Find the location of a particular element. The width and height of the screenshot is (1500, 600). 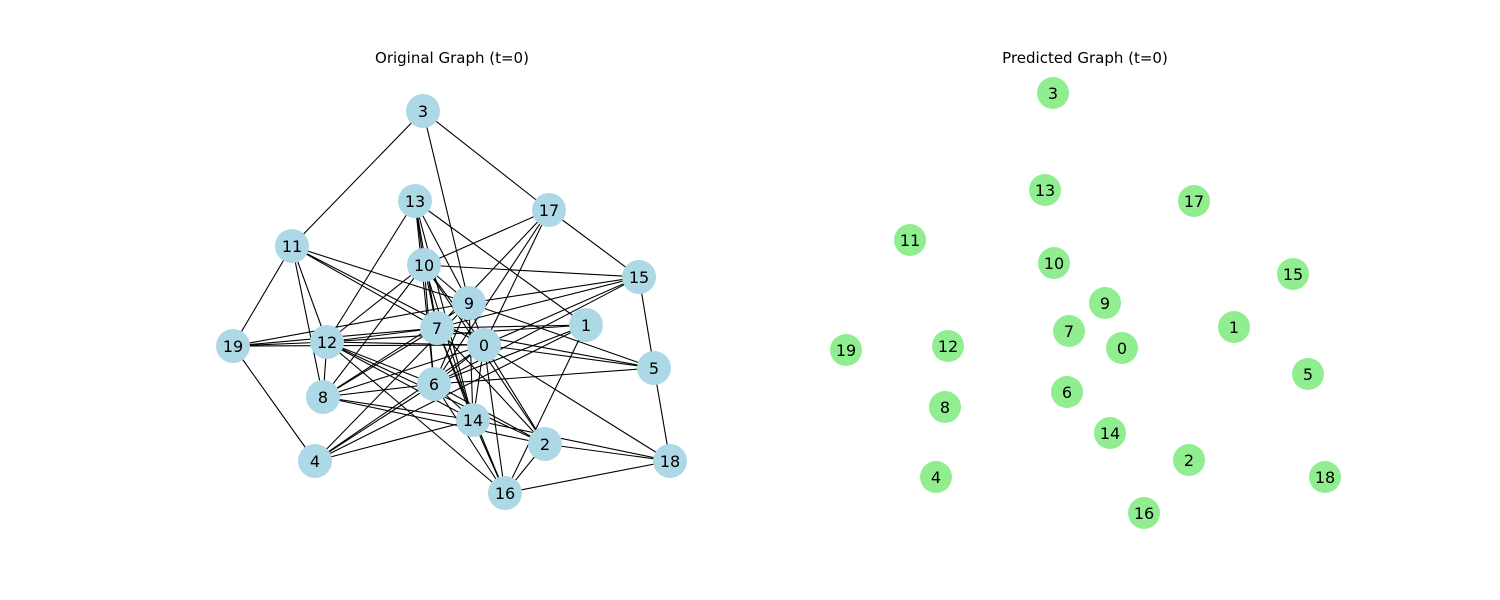

original-node-0: 0 is located at coordinates (484, 345).